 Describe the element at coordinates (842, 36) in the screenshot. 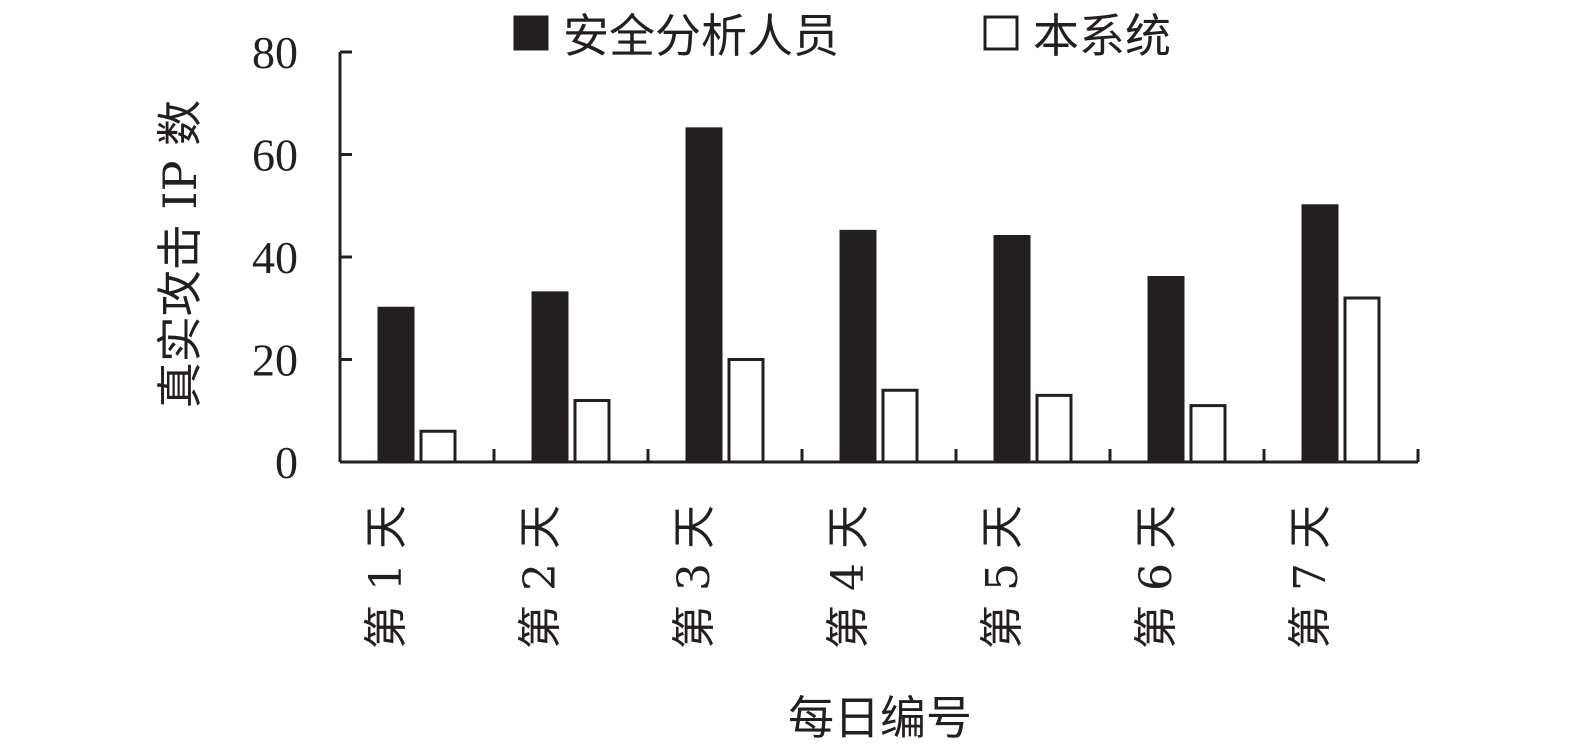

I see `legend: 安全分析人员 本系统` at that location.